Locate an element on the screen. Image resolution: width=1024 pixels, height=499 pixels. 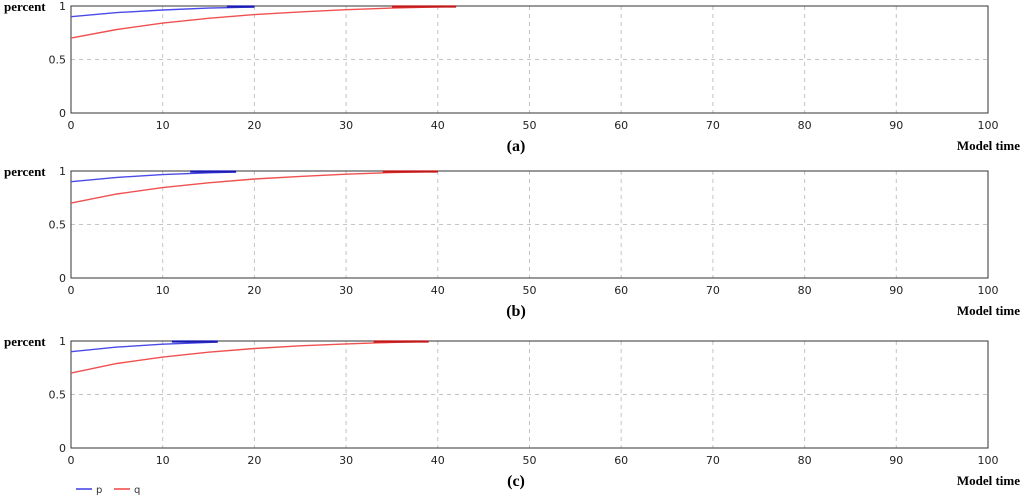
panel-label: (c) is located at coordinates (516, 481).